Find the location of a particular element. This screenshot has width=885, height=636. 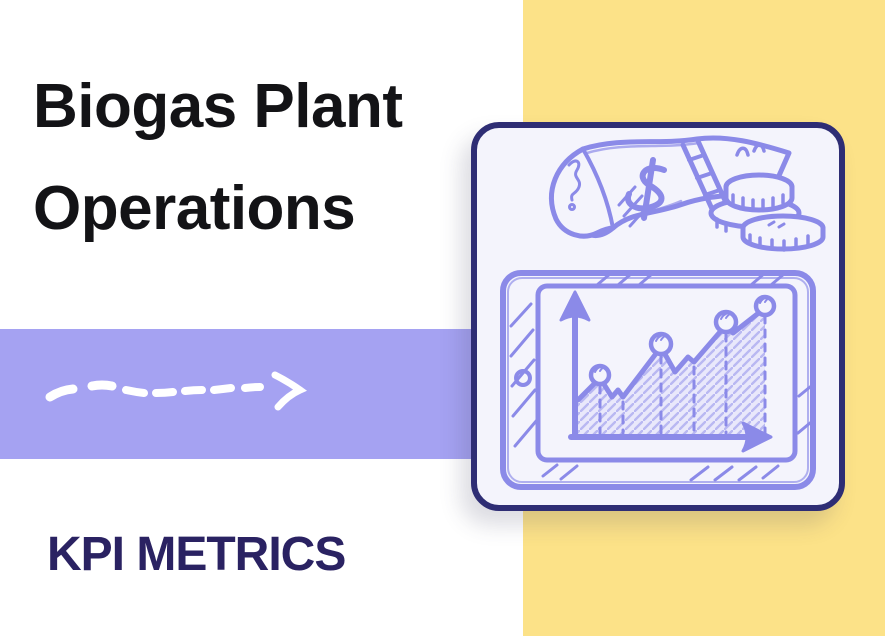

rising-area-chart-icon is located at coordinates (668, 371).